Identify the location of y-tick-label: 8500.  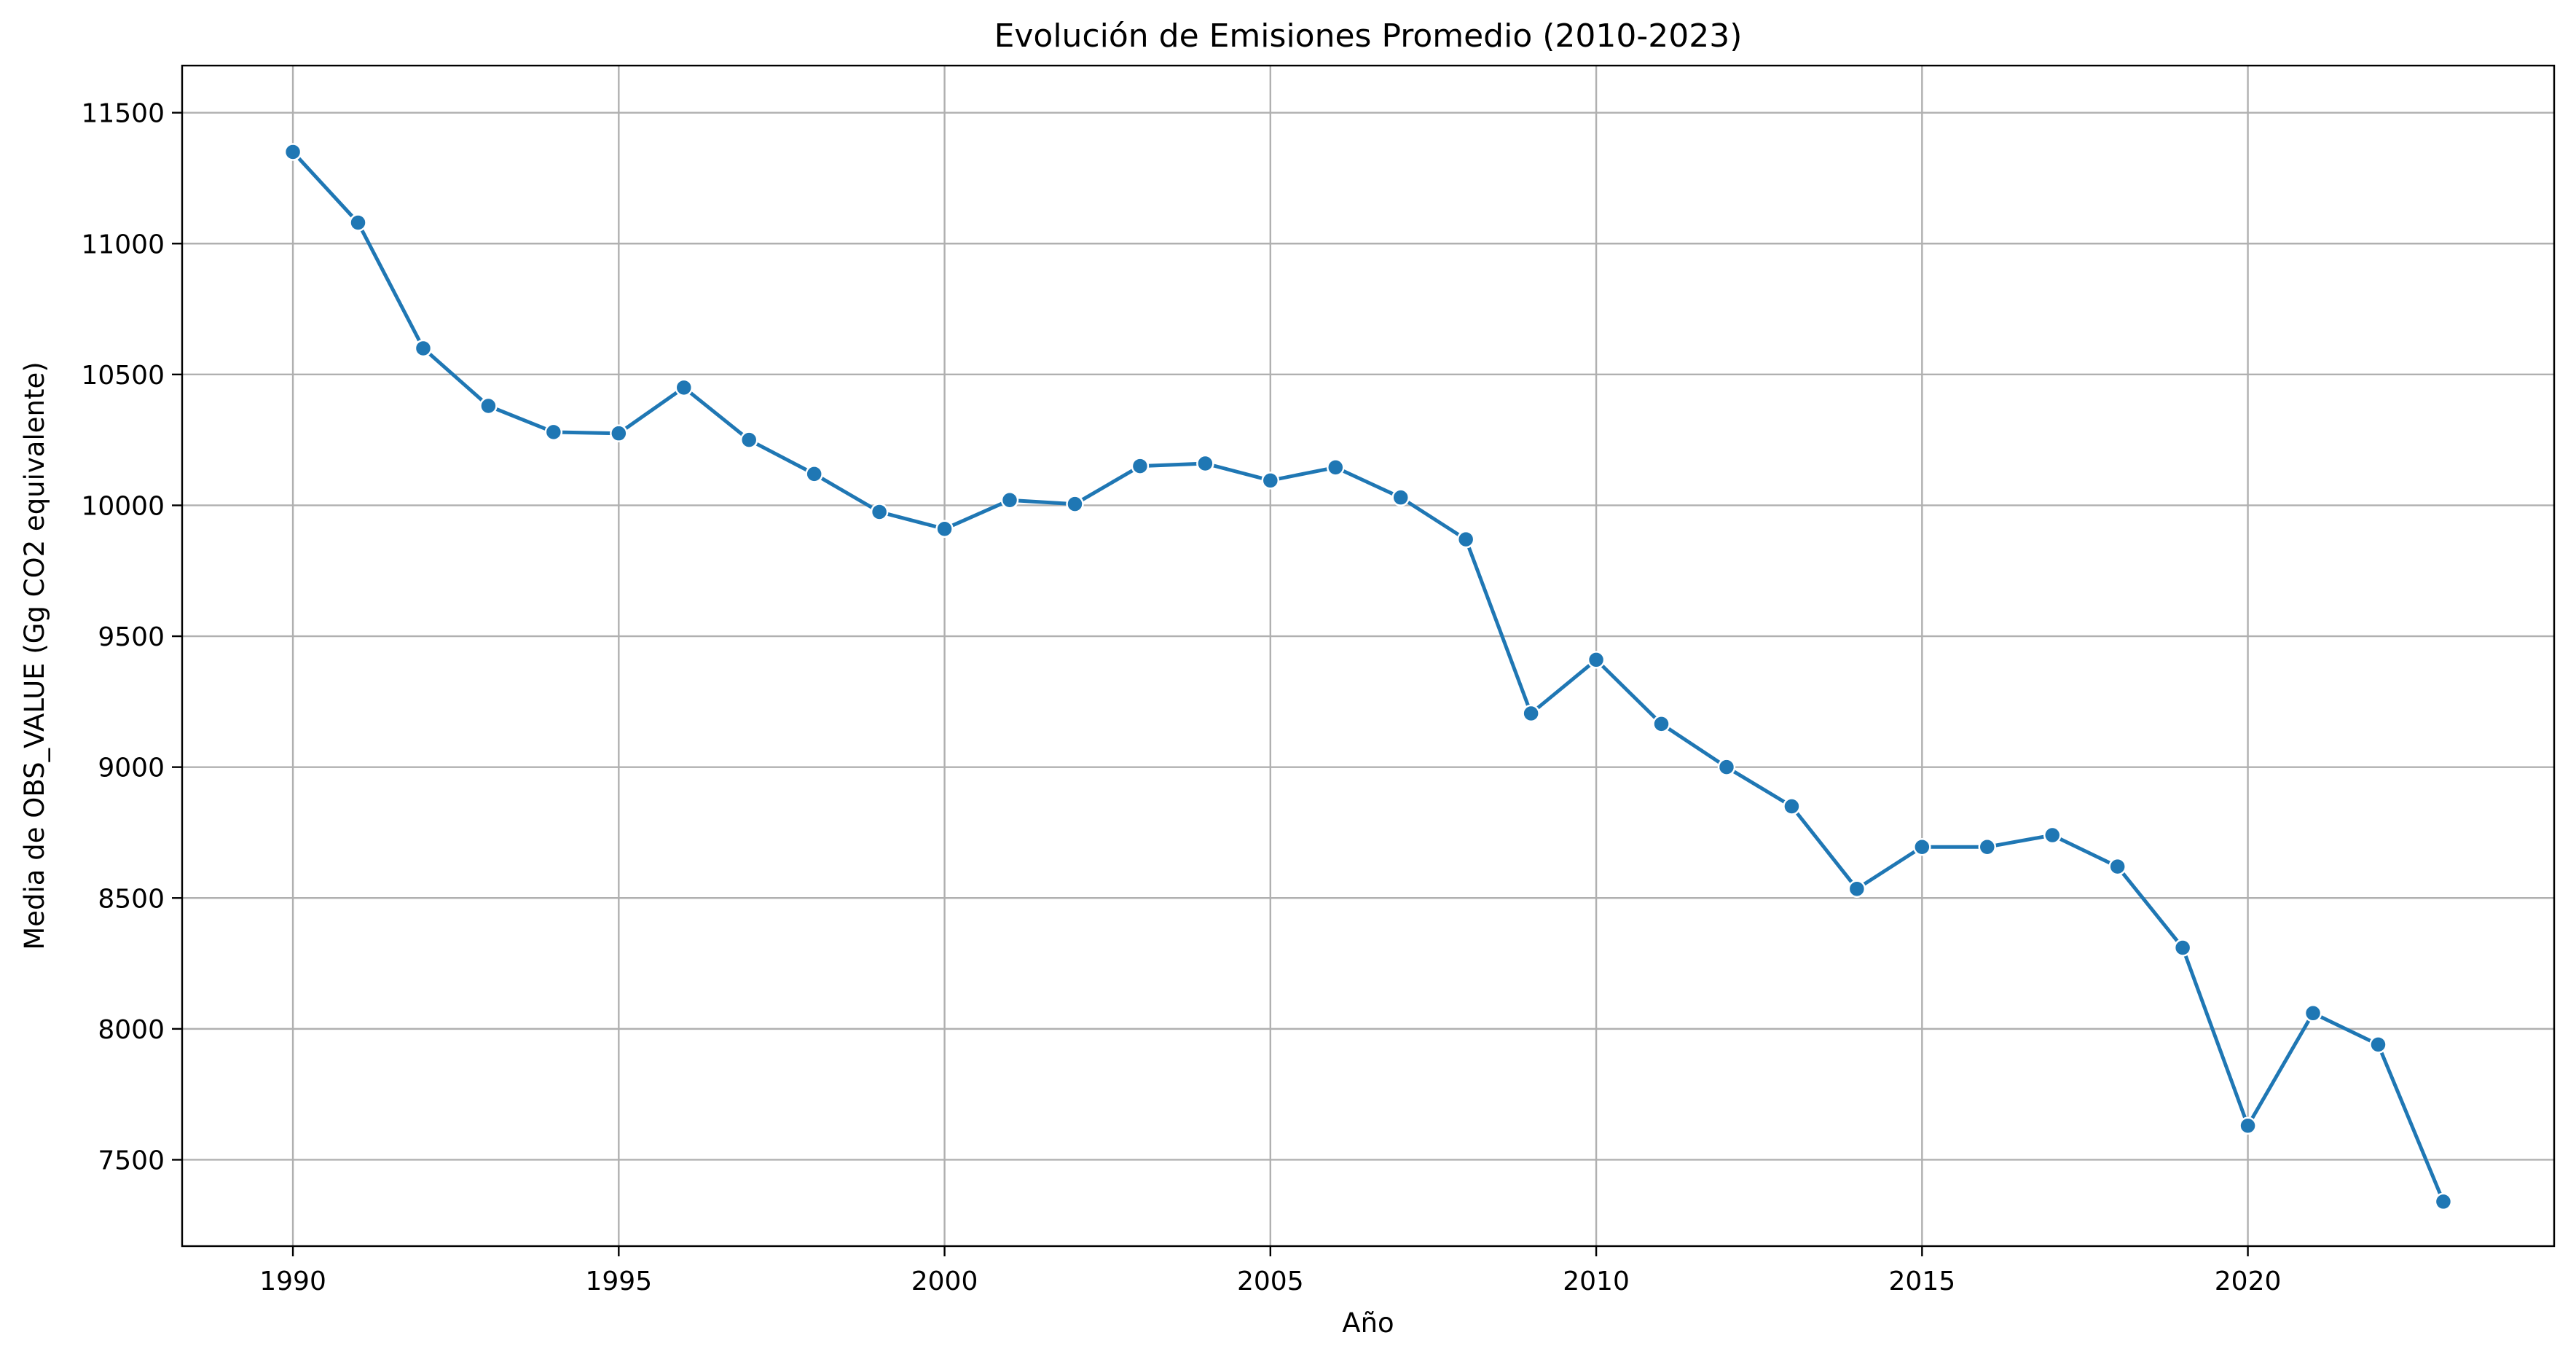
(131, 899).